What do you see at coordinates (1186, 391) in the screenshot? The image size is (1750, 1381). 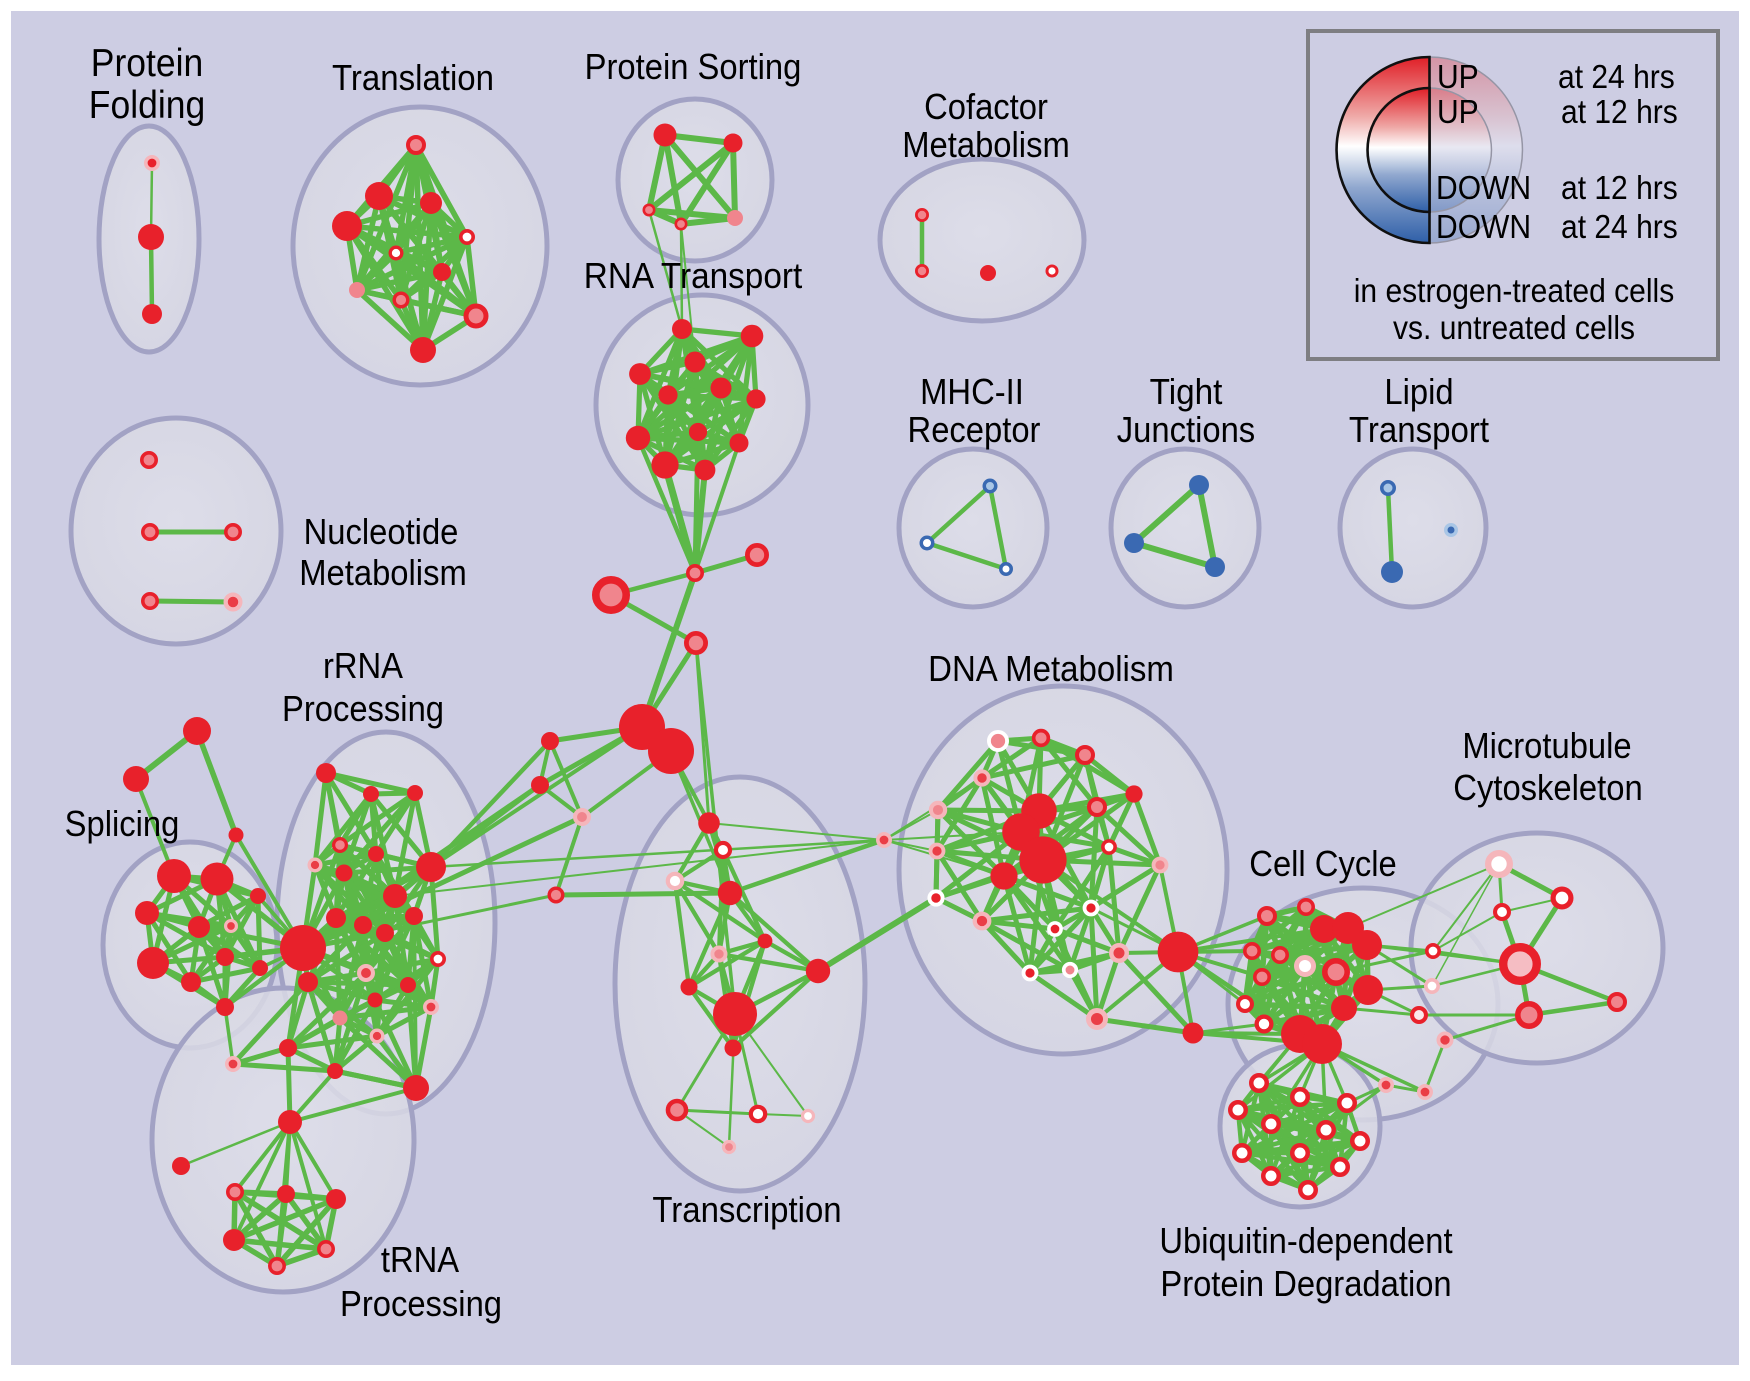 I see `svg-text: Tight` at bounding box center [1186, 391].